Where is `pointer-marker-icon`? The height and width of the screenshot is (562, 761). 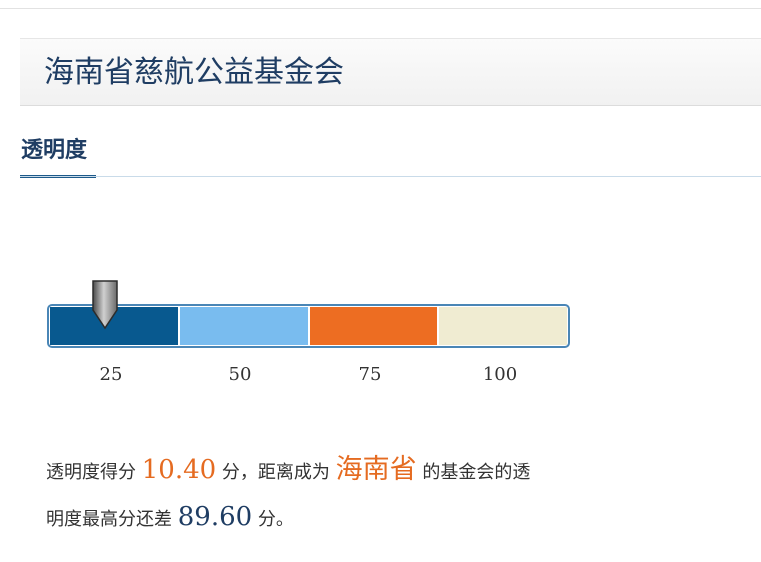
pointer-marker-icon is located at coordinates (105, 305).